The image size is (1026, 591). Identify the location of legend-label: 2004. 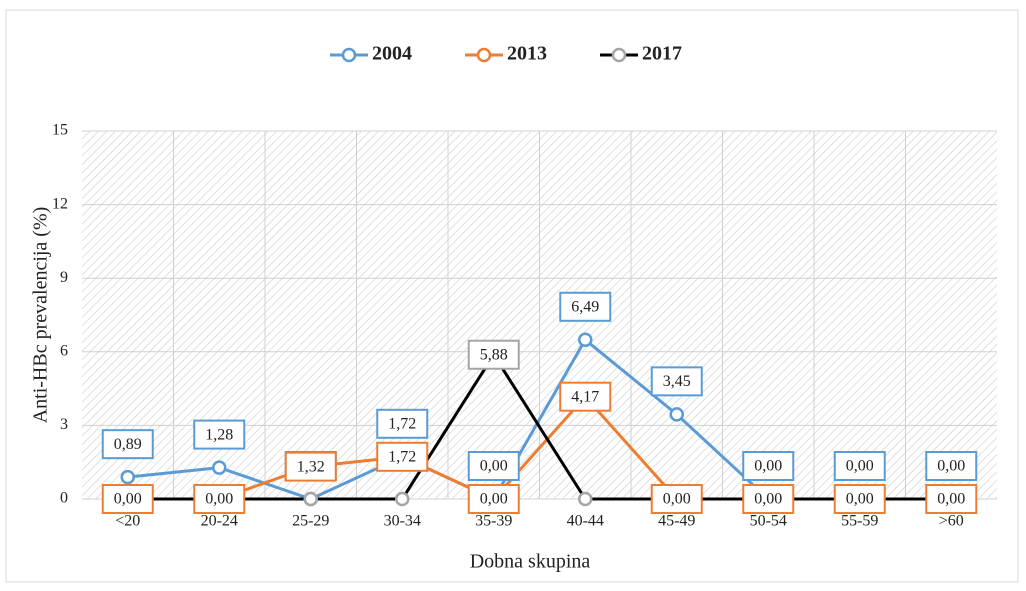
(392, 54).